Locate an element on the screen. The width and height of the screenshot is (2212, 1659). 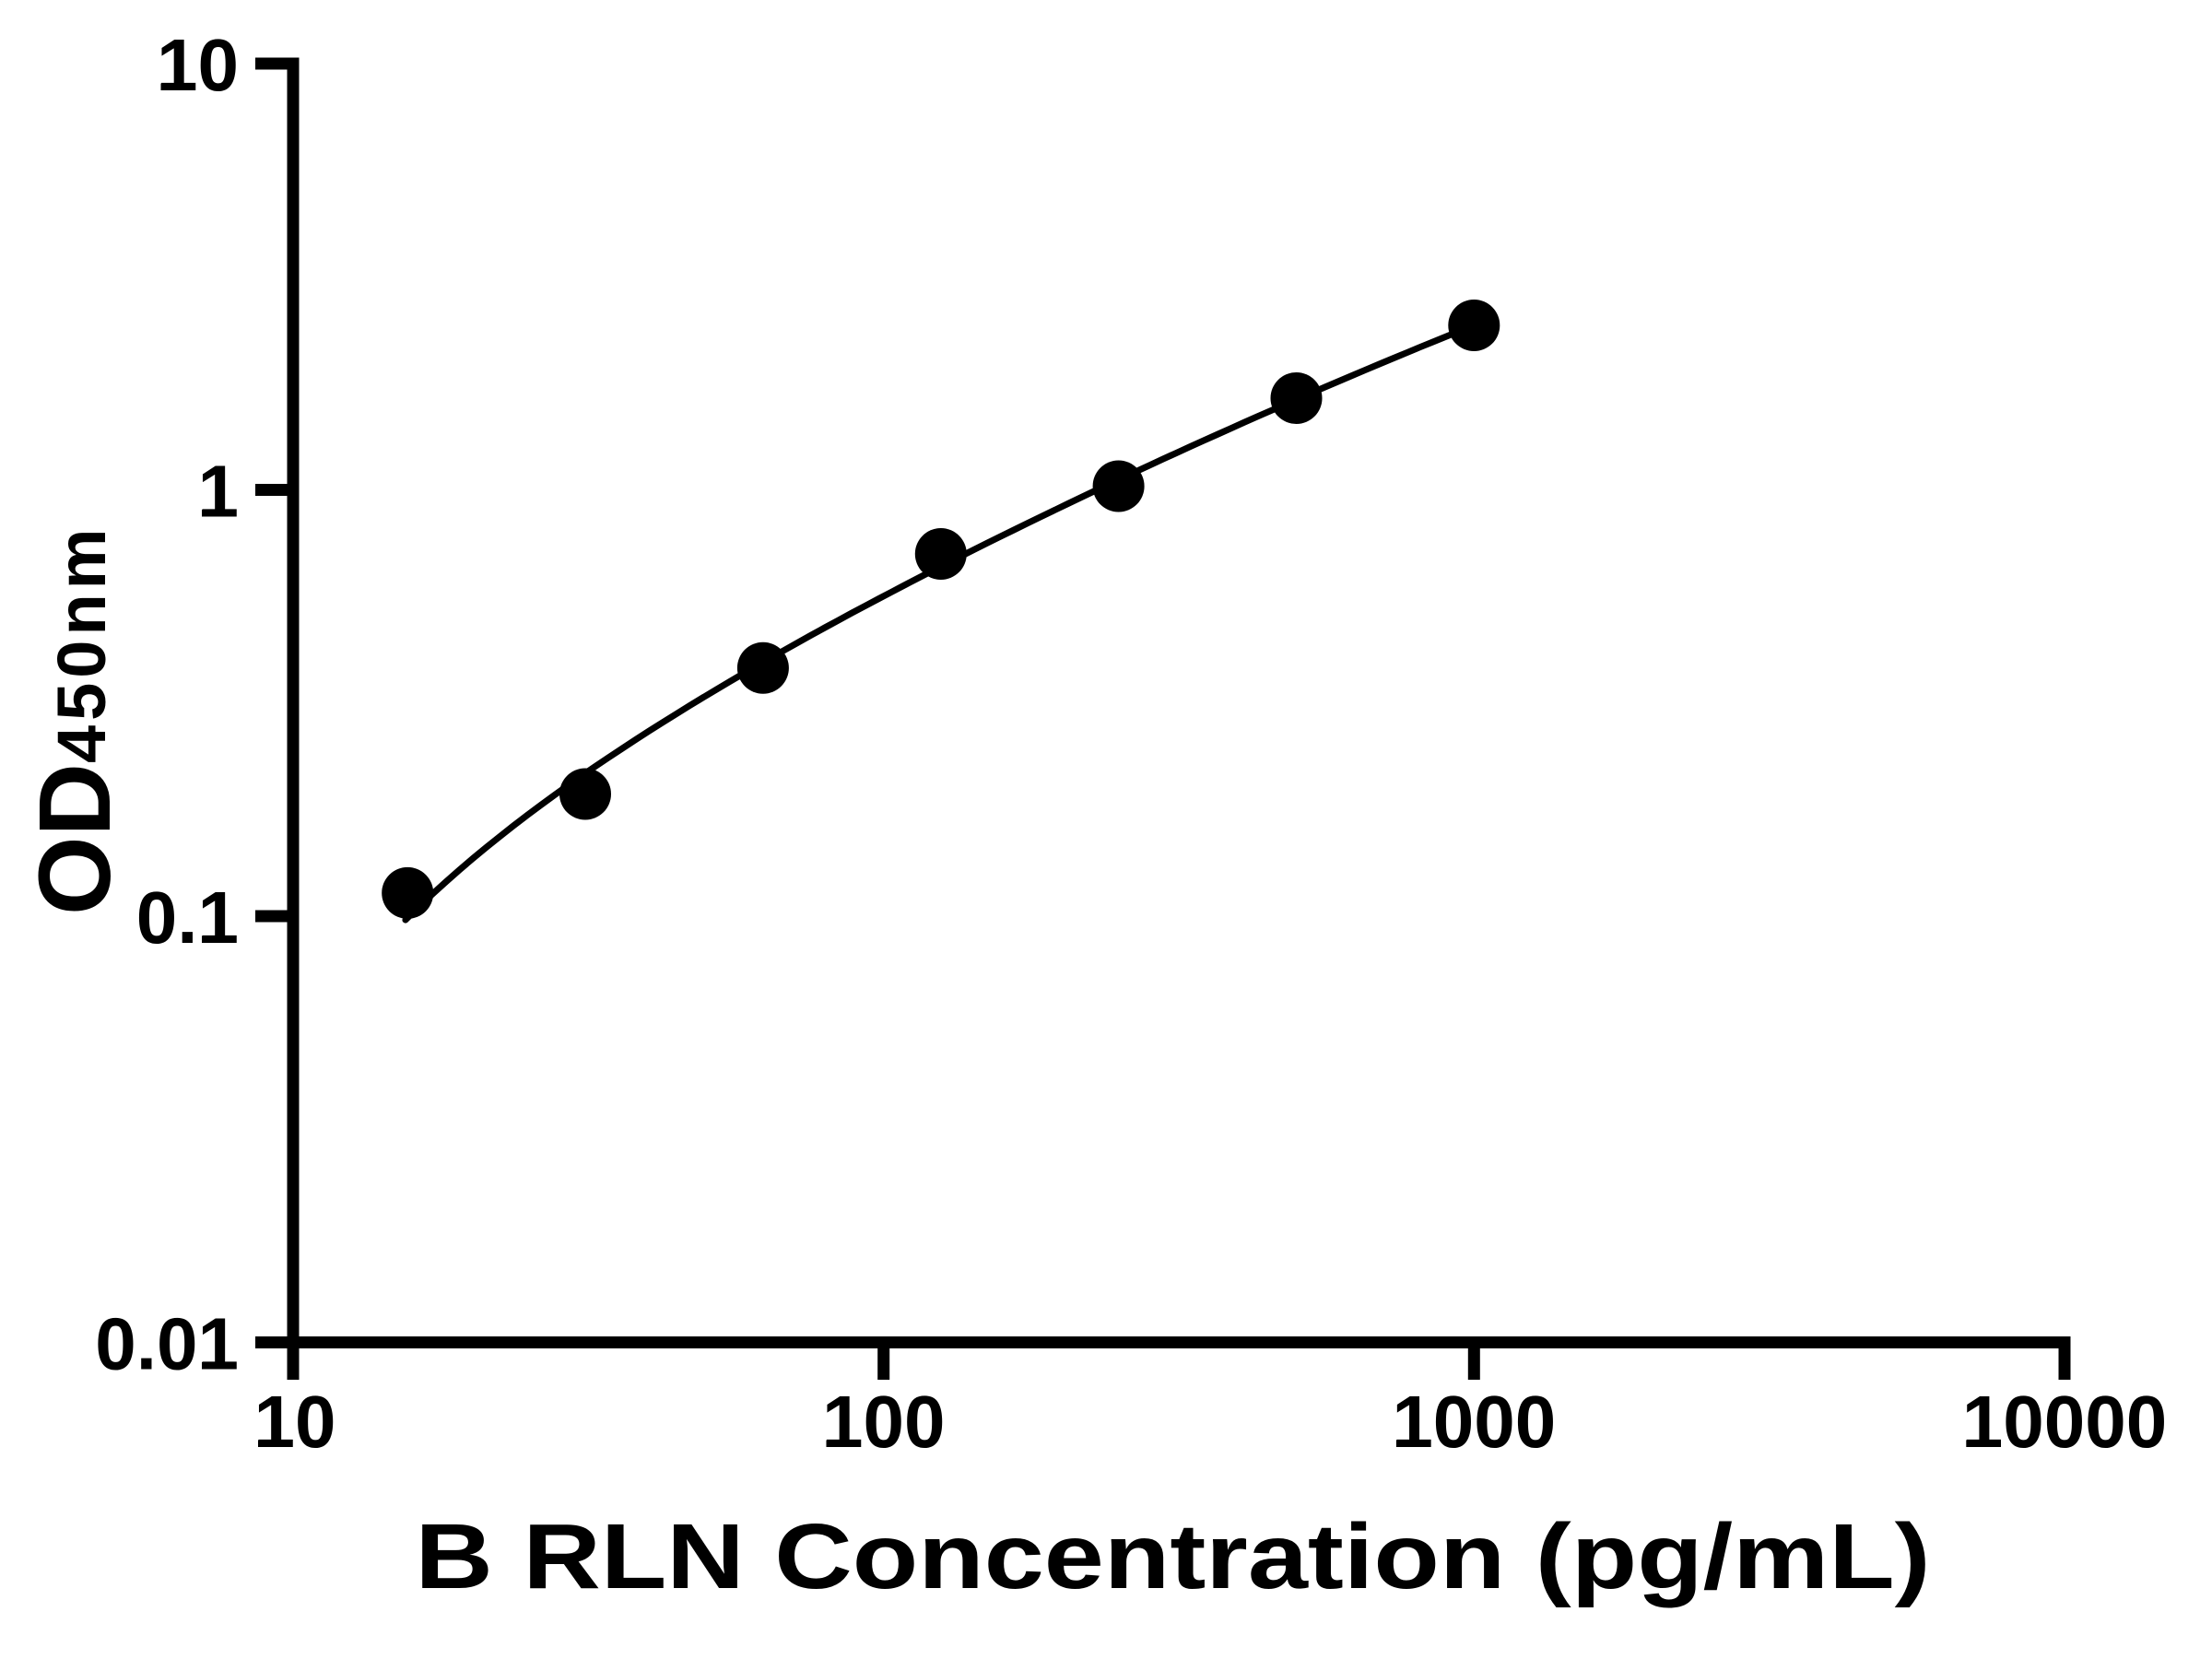
svg-text: 1000 is located at coordinates (1474, 1422).